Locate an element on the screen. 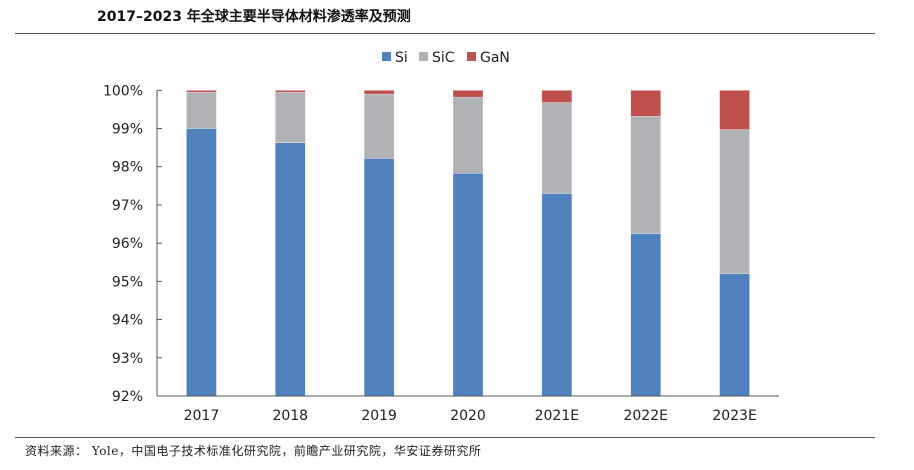  x-tick-label: 2019 is located at coordinates (379, 416).